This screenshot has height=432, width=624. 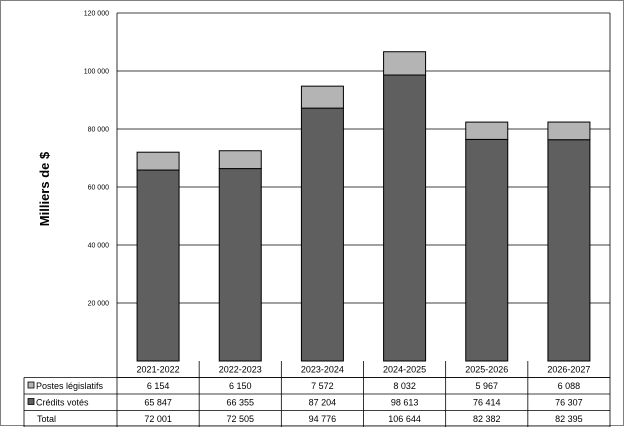 I want to click on cell-value: 76 307, so click(x=569, y=403).